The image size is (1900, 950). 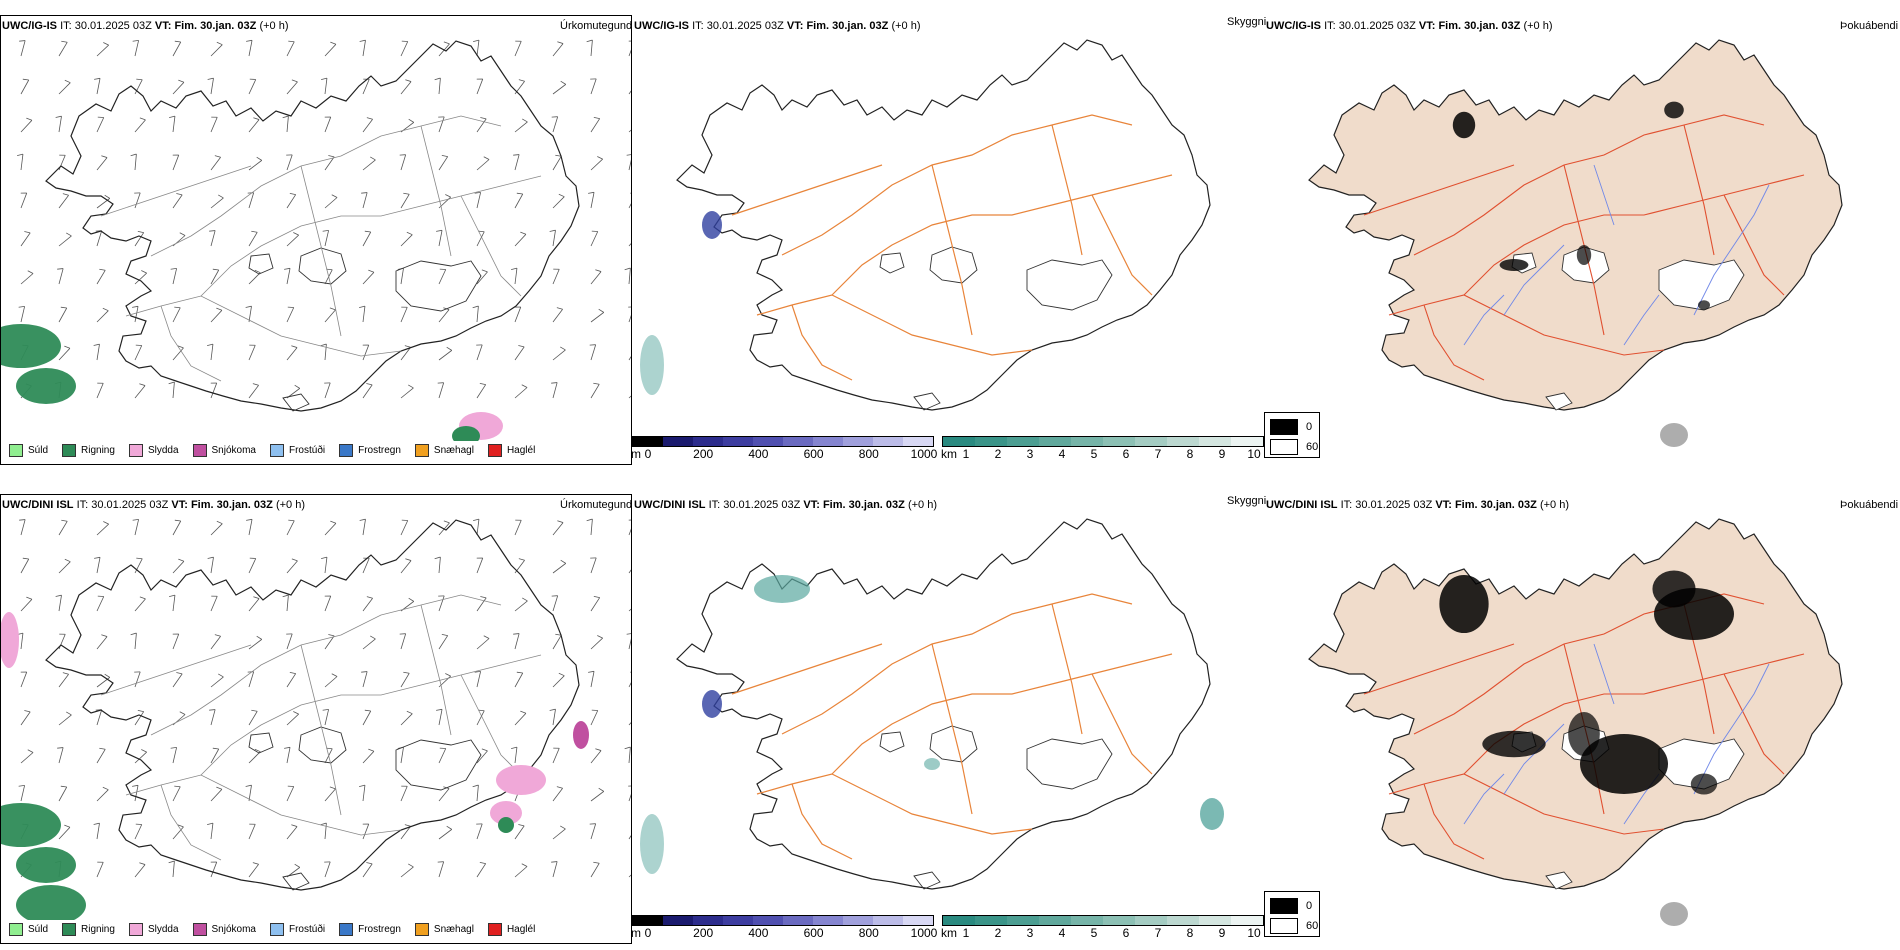 What do you see at coordinates (69, 929) in the screenshot?
I see `legend-swatch` at bounding box center [69, 929].